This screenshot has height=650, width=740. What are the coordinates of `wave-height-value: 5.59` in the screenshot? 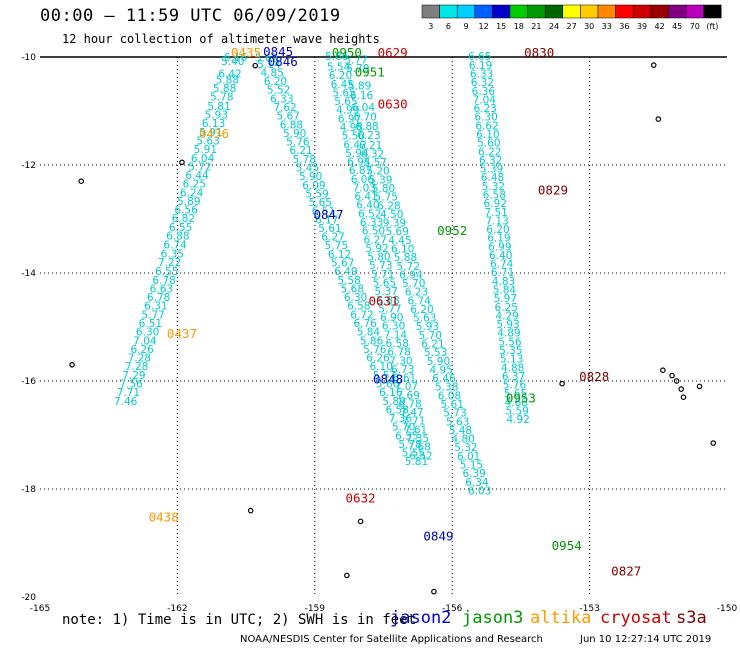 It's located at (316, 194).